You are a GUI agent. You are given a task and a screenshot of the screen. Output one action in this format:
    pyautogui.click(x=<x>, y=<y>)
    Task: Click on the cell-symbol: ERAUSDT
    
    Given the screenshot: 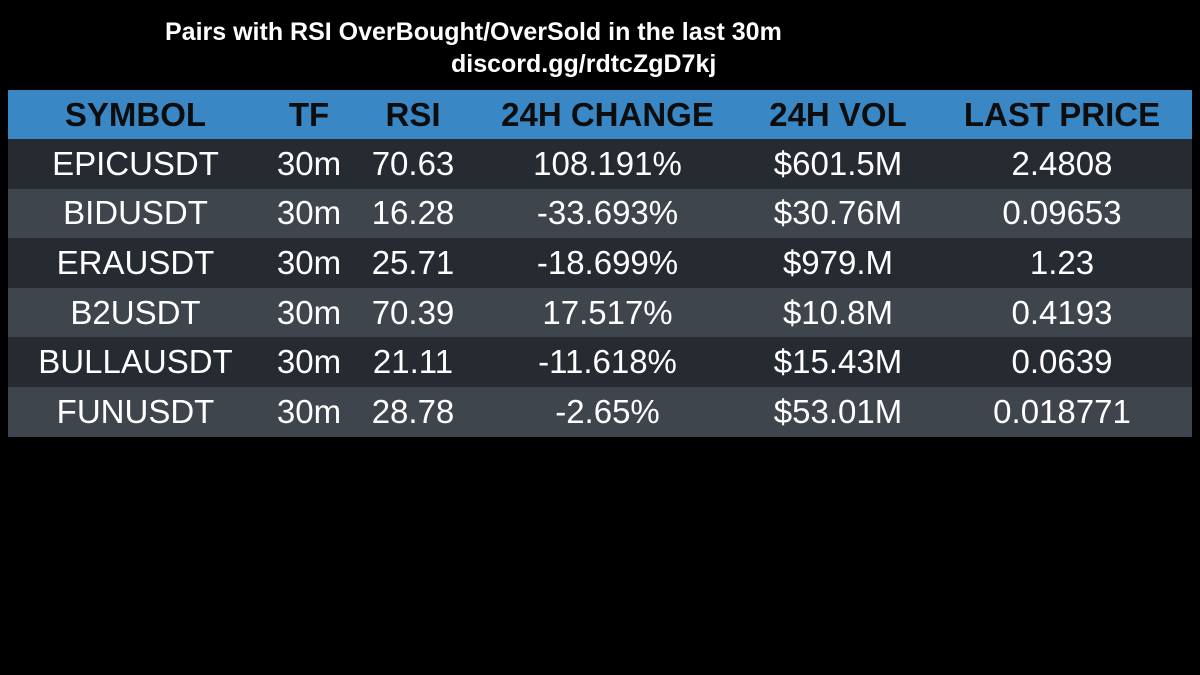 What is the action you would take?
    pyautogui.click(x=135, y=262)
    